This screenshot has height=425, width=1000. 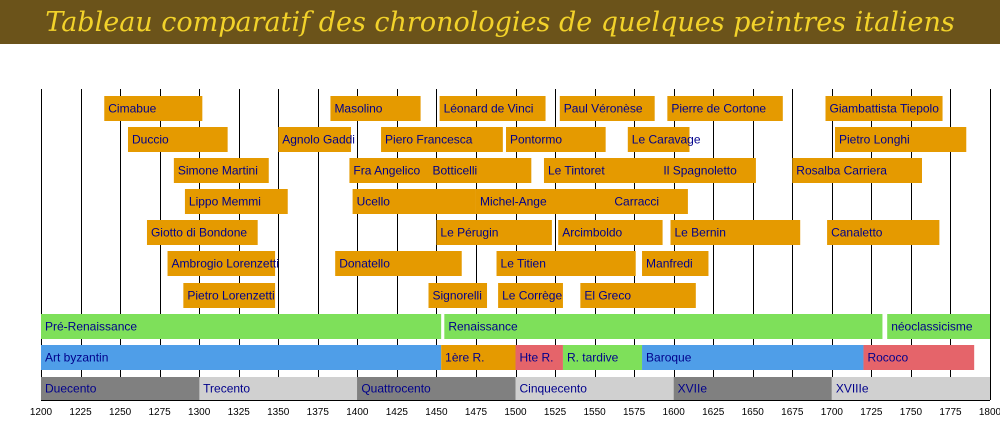 I want to click on painter-label: Cimabue, so click(x=132, y=109).